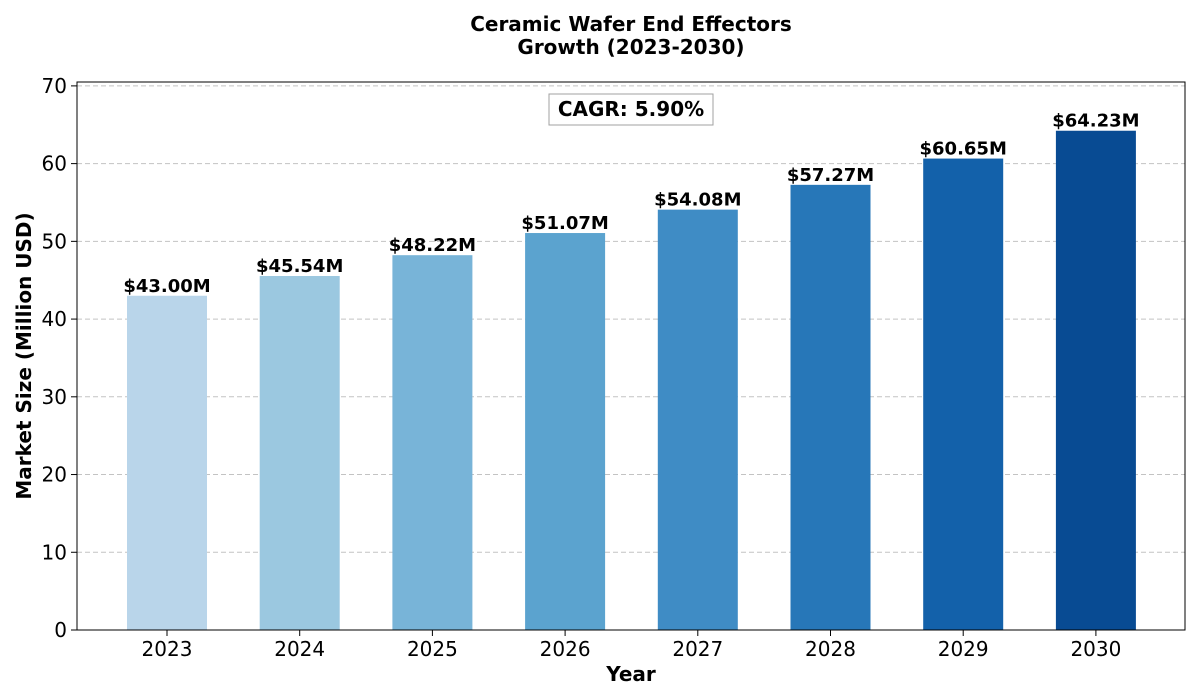 The height and width of the screenshot is (700, 1200). I want to click on y-tick-label: 10, so click(54, 552).